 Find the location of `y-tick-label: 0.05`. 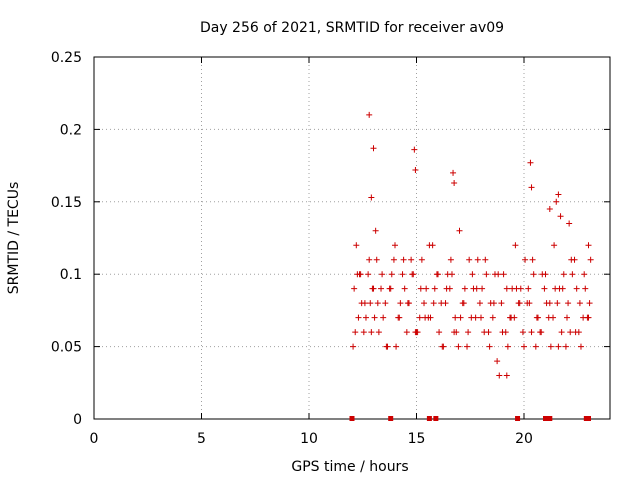

y-tick-label: 0.05 is located at coordinates (66, 348).